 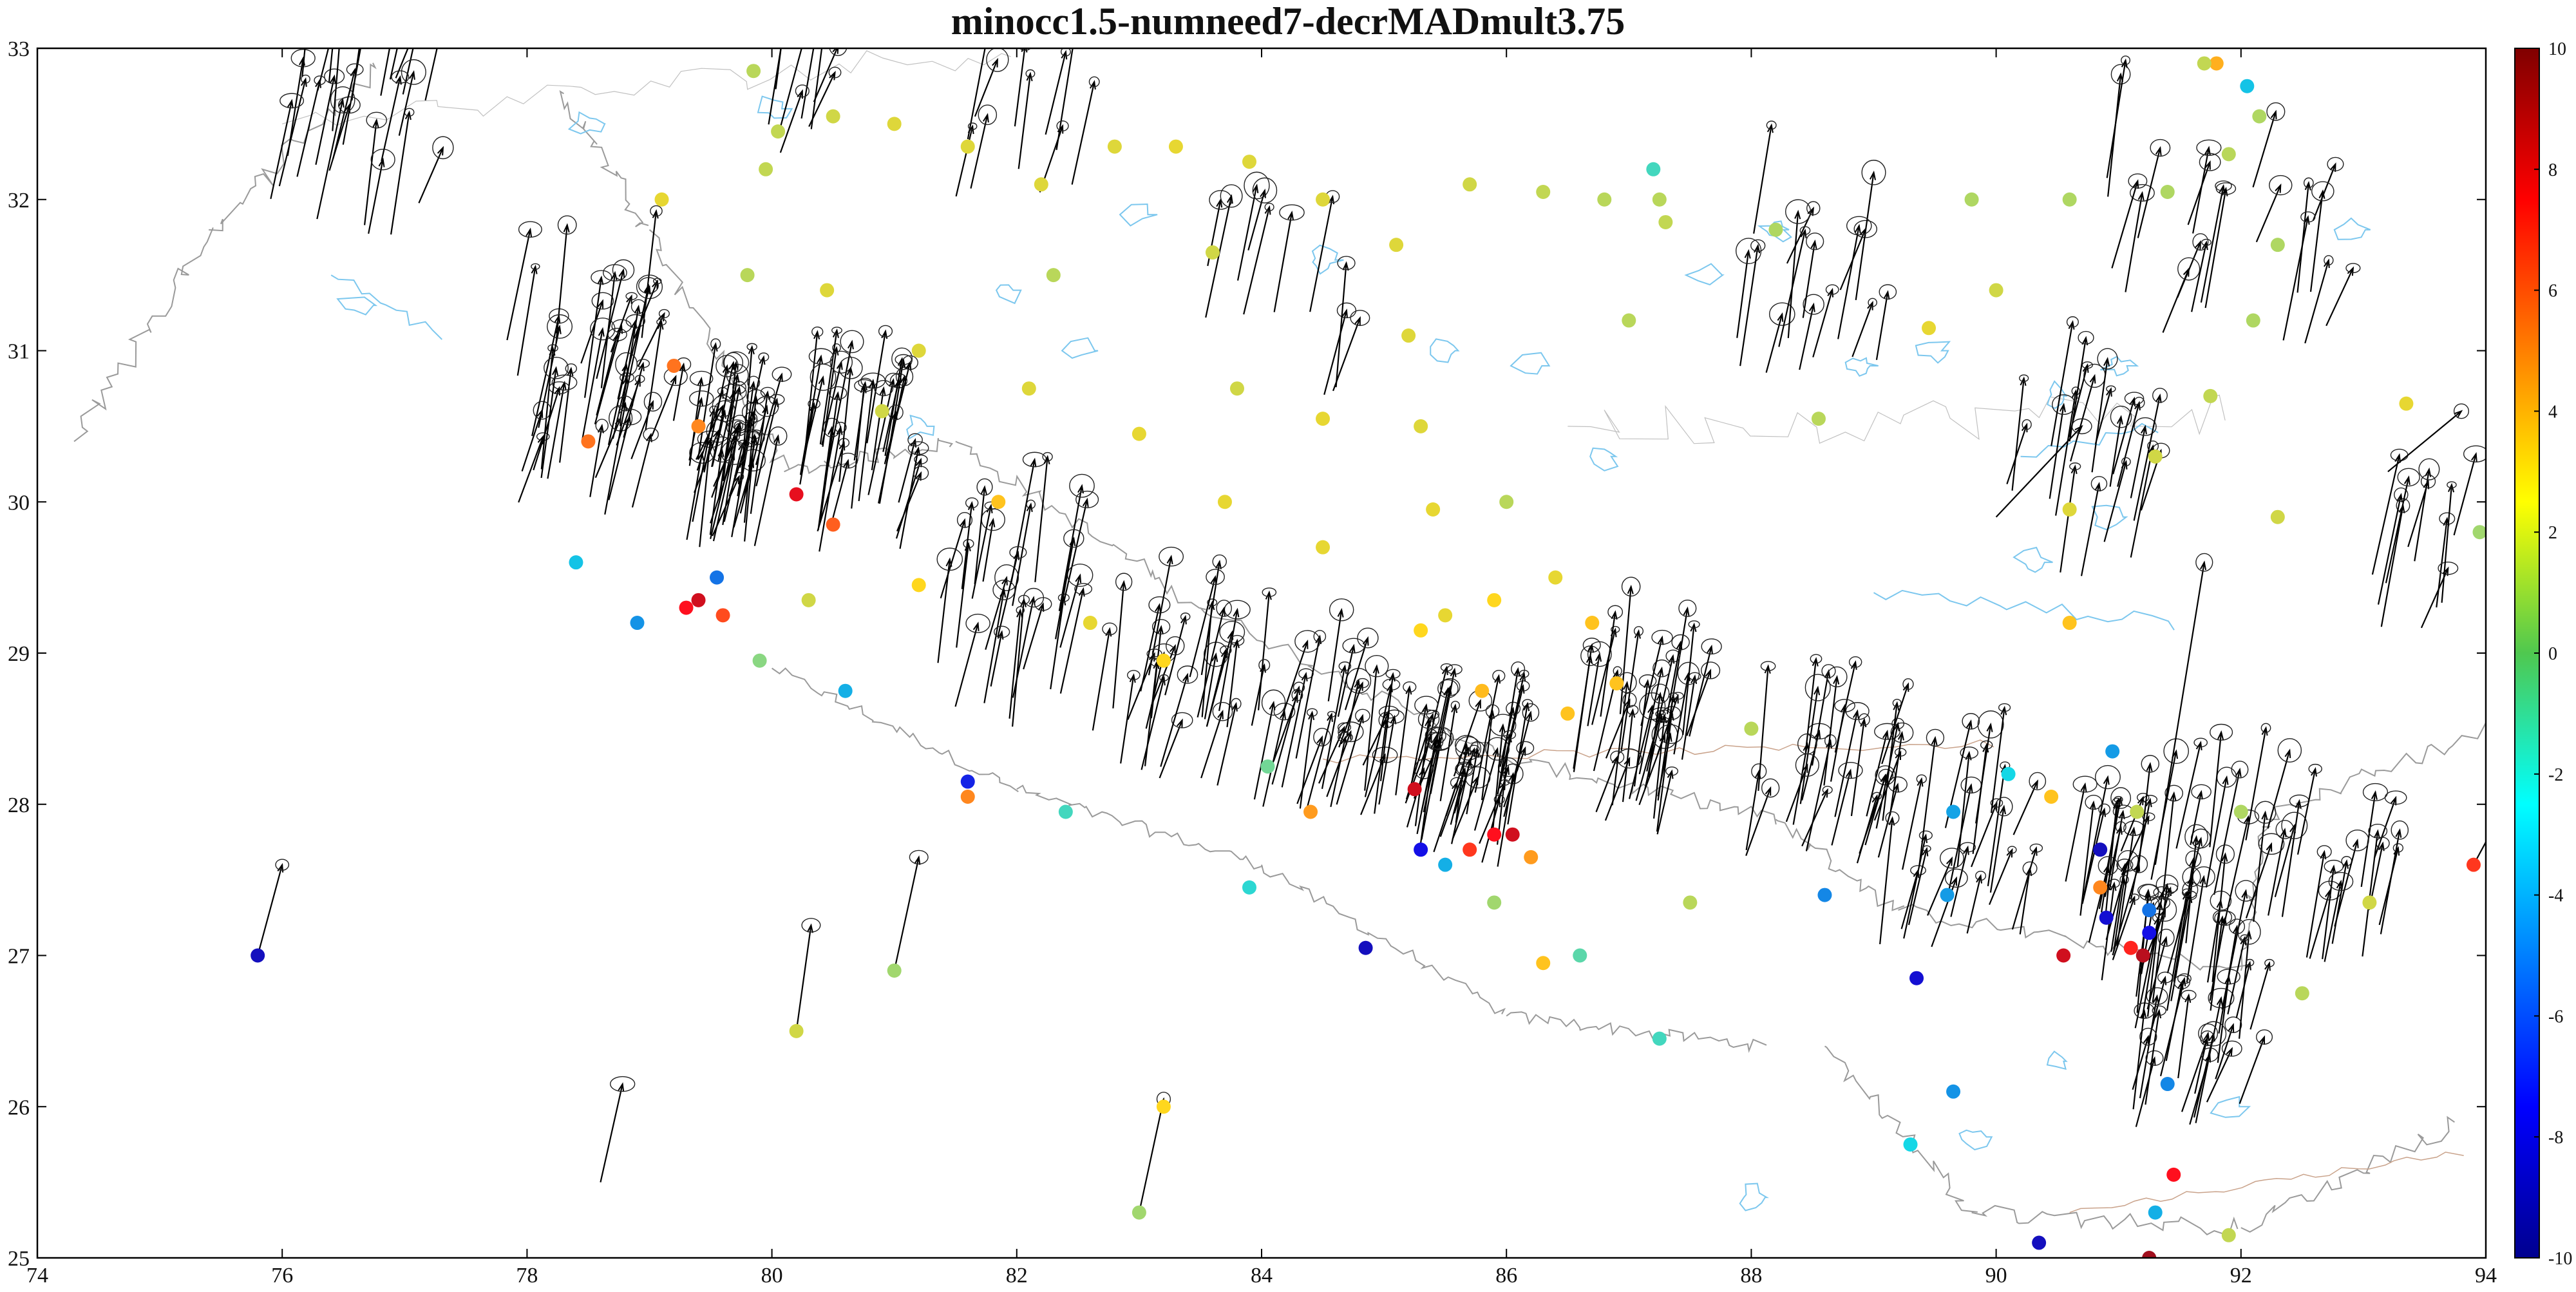 I want to click on lake-outline, so click(x=1774, y=231).